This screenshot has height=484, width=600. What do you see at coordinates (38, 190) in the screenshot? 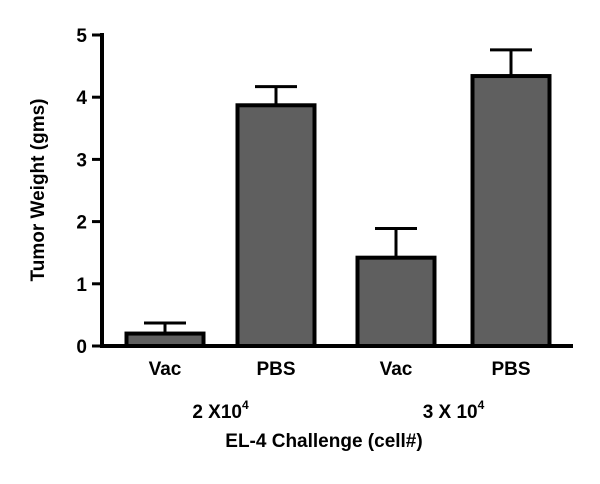
I see `y-axis-title: Tumor Weight (gms)` at bounding box center [38, 190].